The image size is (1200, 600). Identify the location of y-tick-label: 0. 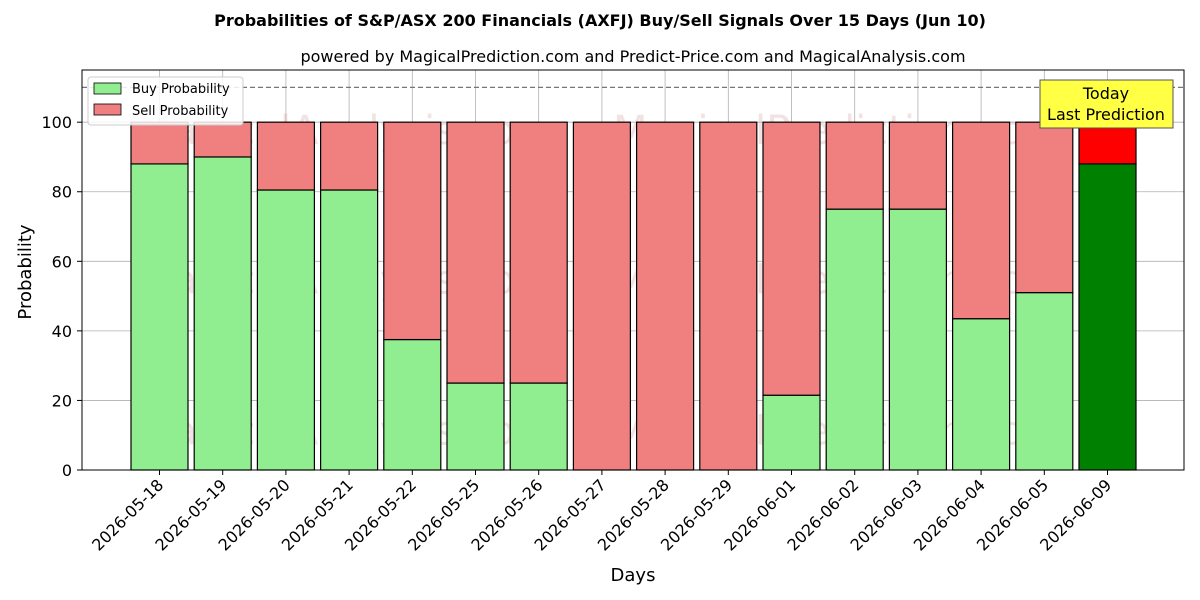
(67, 470).